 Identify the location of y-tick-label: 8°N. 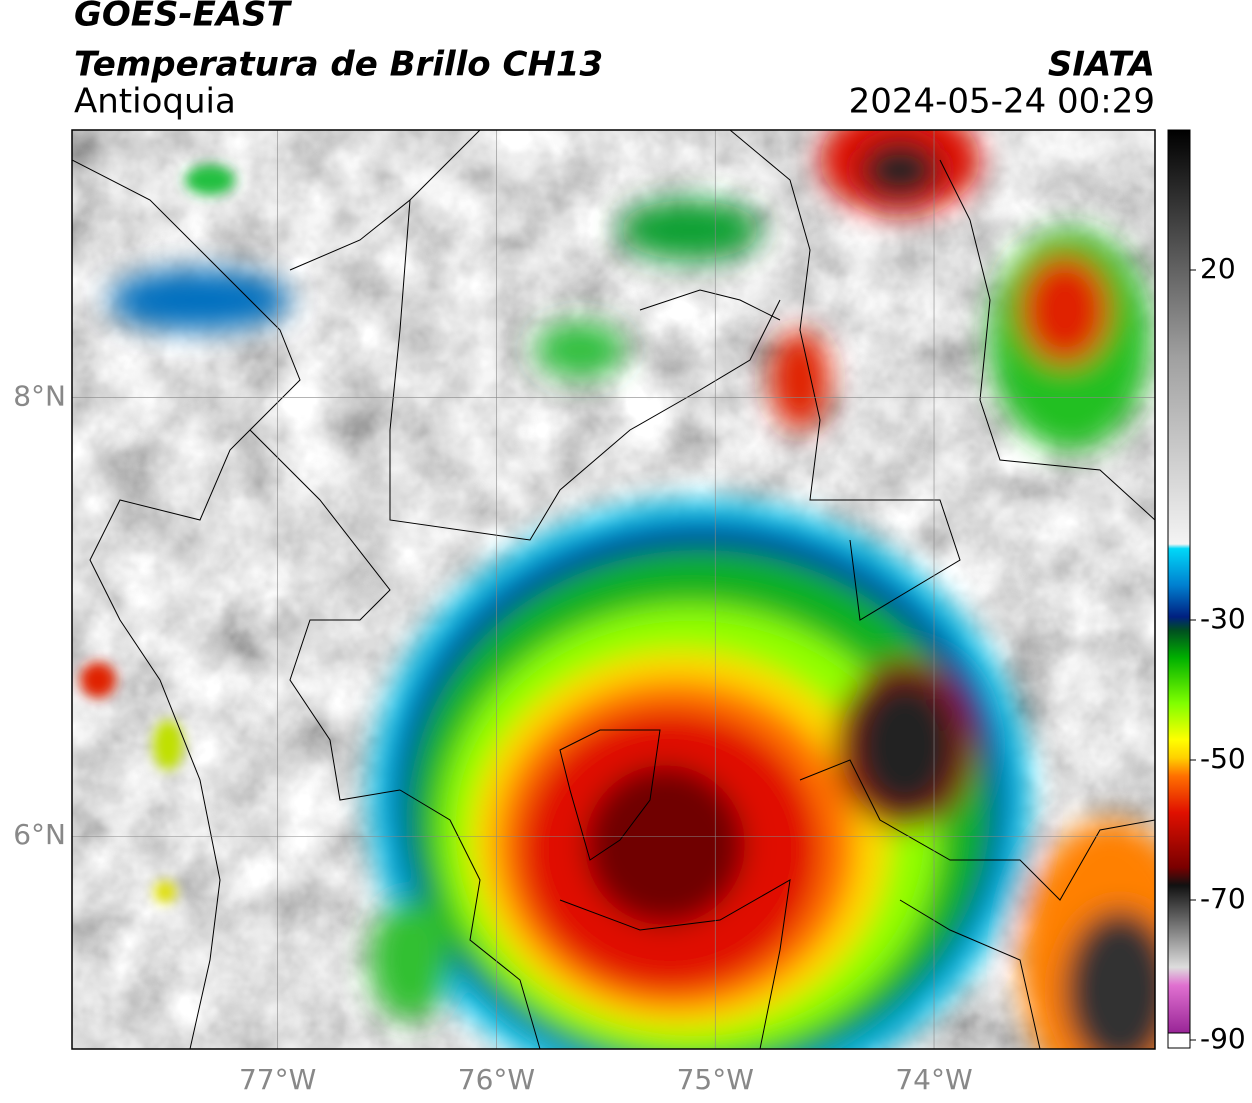
(39, 396).